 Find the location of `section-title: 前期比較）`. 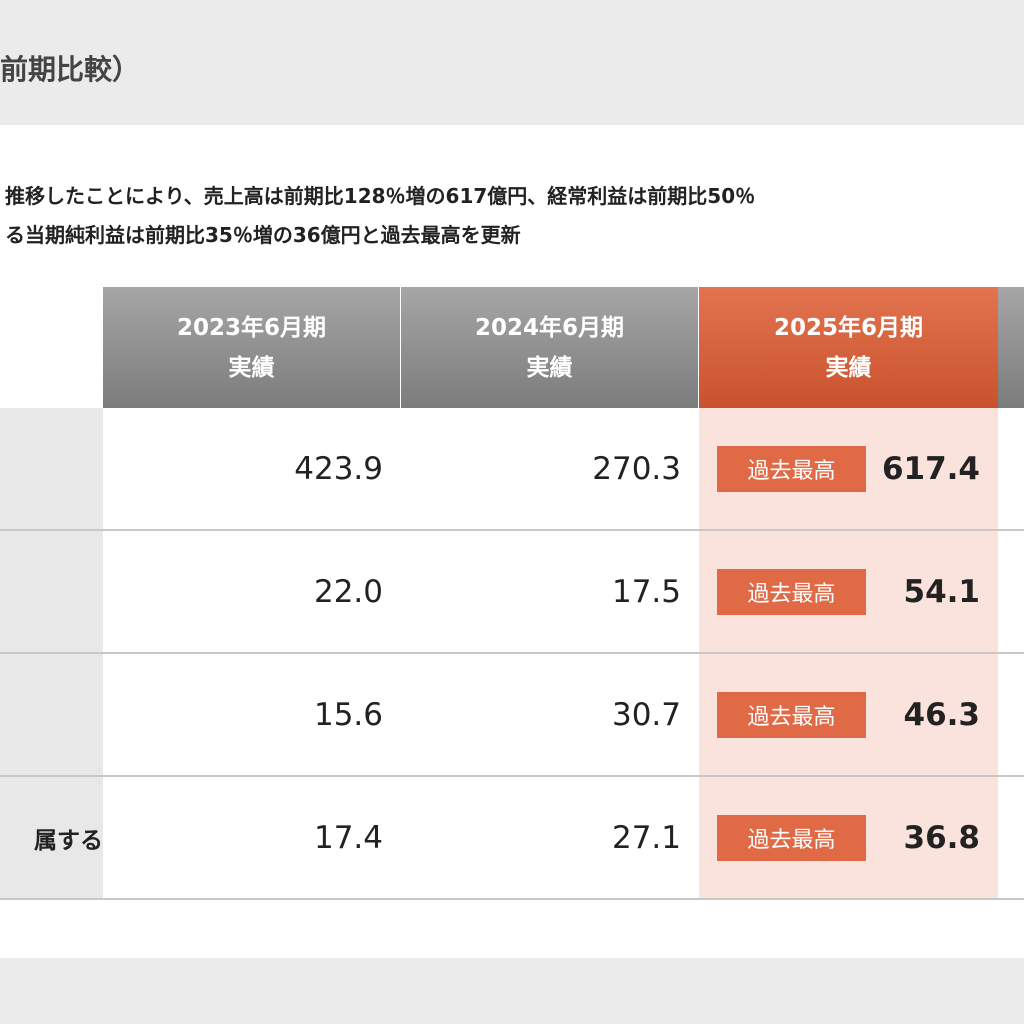

section-title: 前期比較） is located at coordinates (70, 69).